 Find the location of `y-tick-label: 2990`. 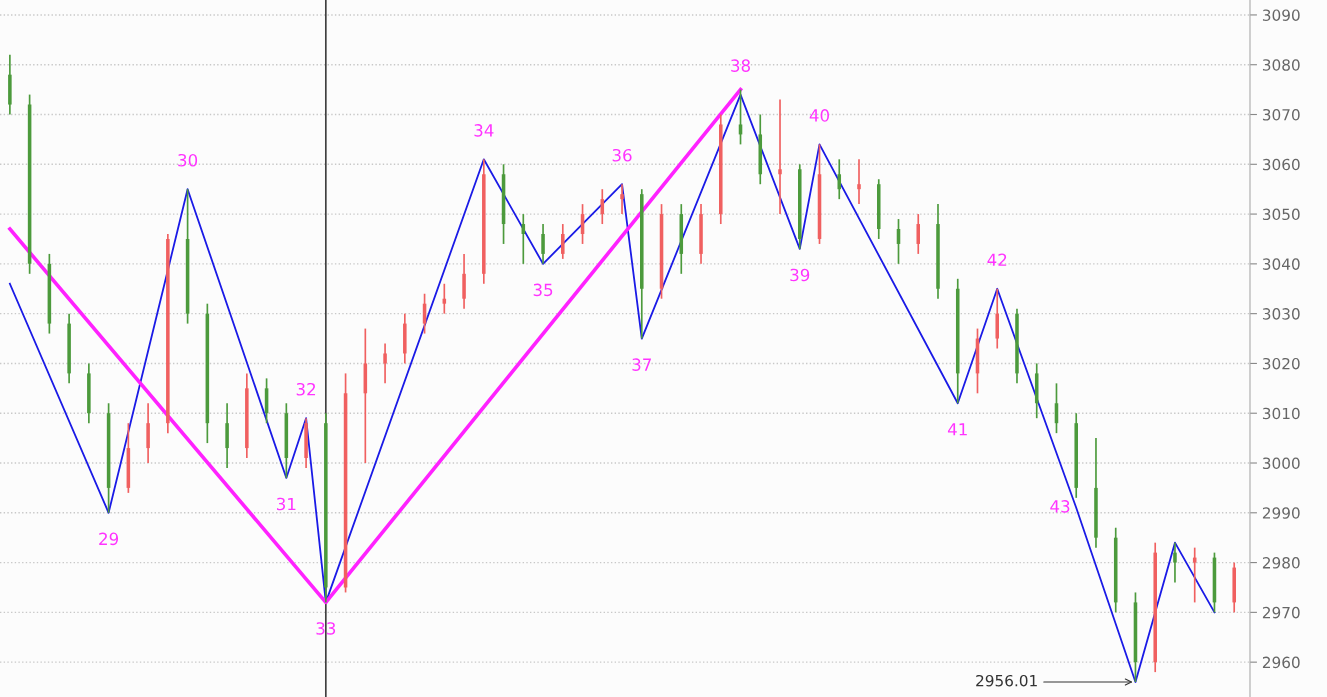

y-tick-label: 2990 is located at coordinates (1281, 513).